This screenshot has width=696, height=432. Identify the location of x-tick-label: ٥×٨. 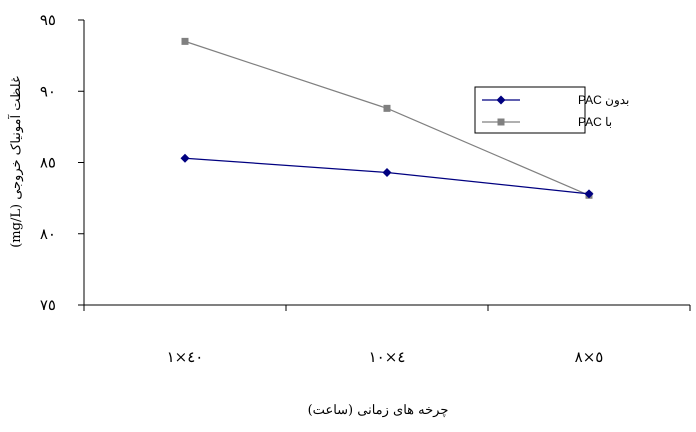
(589, 357).